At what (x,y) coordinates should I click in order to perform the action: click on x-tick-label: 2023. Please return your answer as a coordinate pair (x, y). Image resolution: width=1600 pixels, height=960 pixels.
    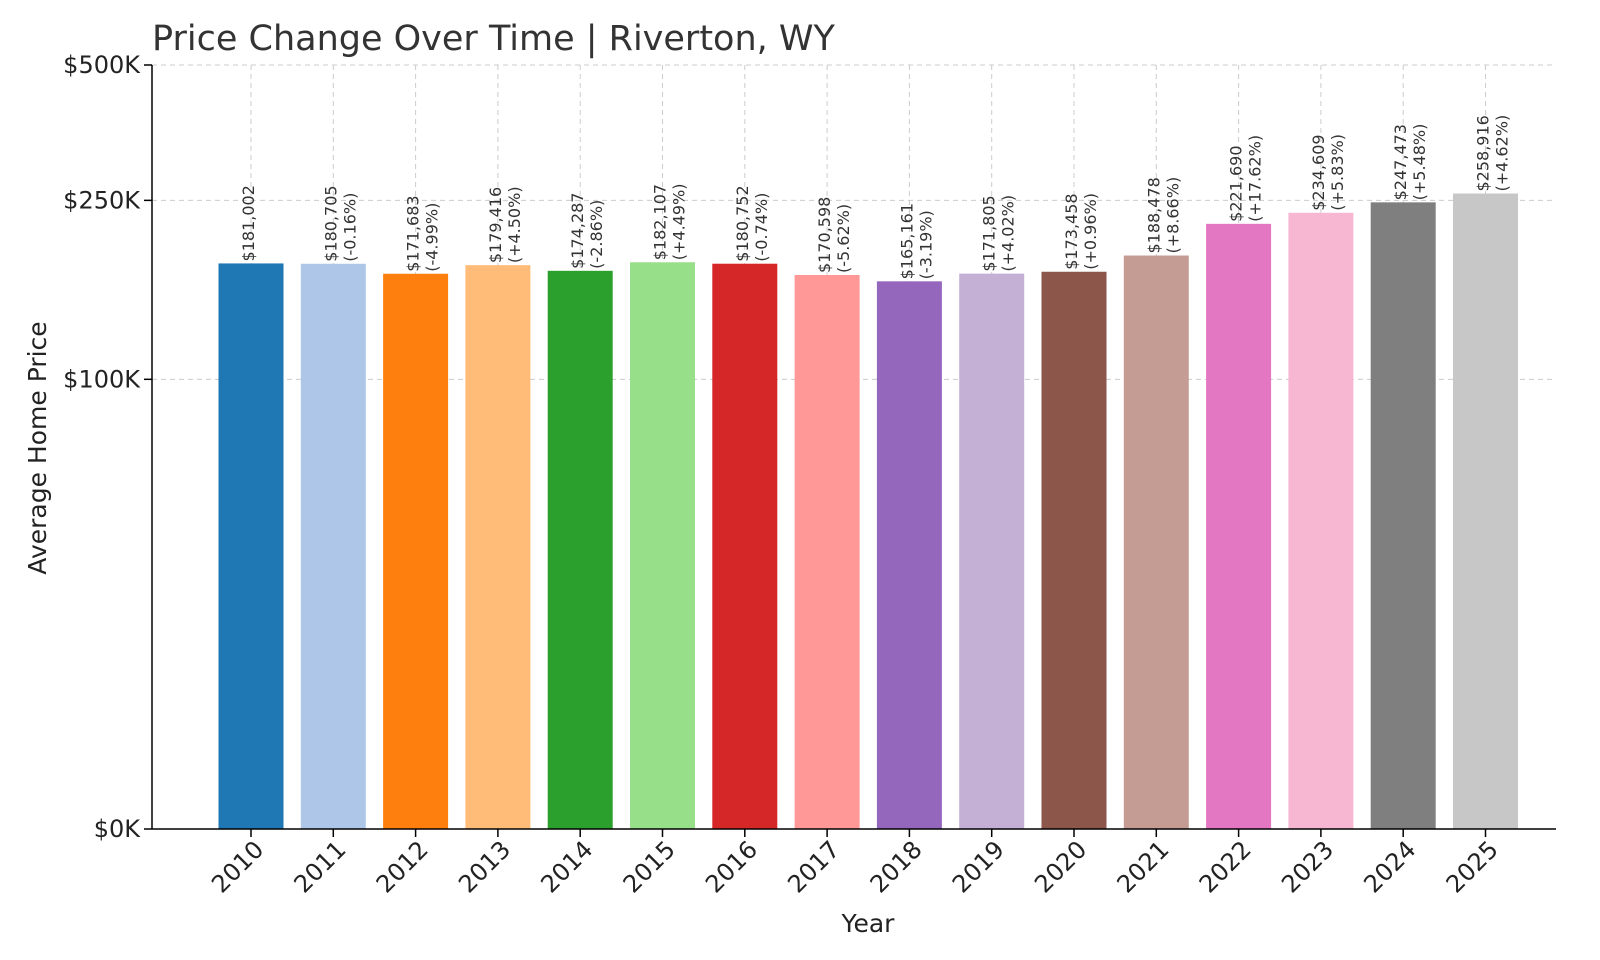
    Looking at the image, I should click on (1307, 866).